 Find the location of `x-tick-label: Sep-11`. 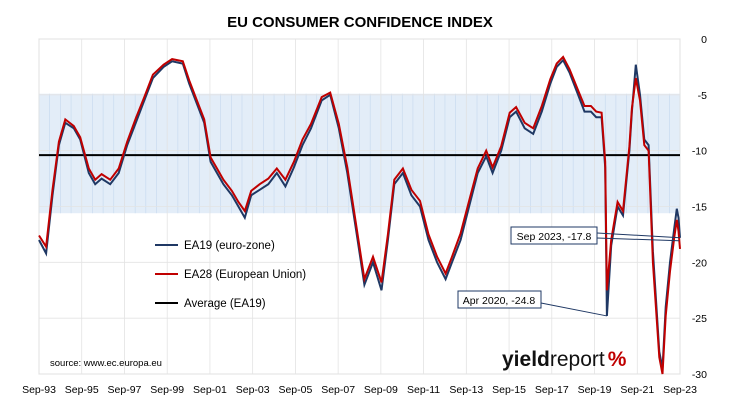

x-tick-label: Sep-11 is located at coordinates (423, 390).